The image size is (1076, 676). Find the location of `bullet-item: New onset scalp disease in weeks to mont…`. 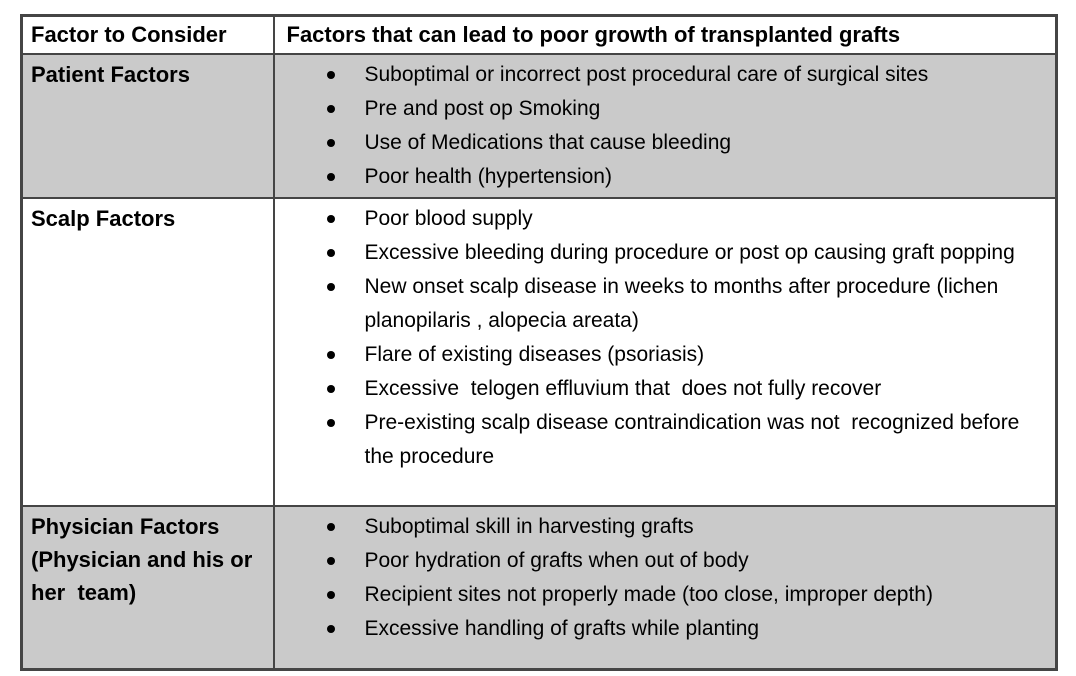

bullet-item: New onset scalp disease in weeks to mont… is located at coordinates (661, 304).